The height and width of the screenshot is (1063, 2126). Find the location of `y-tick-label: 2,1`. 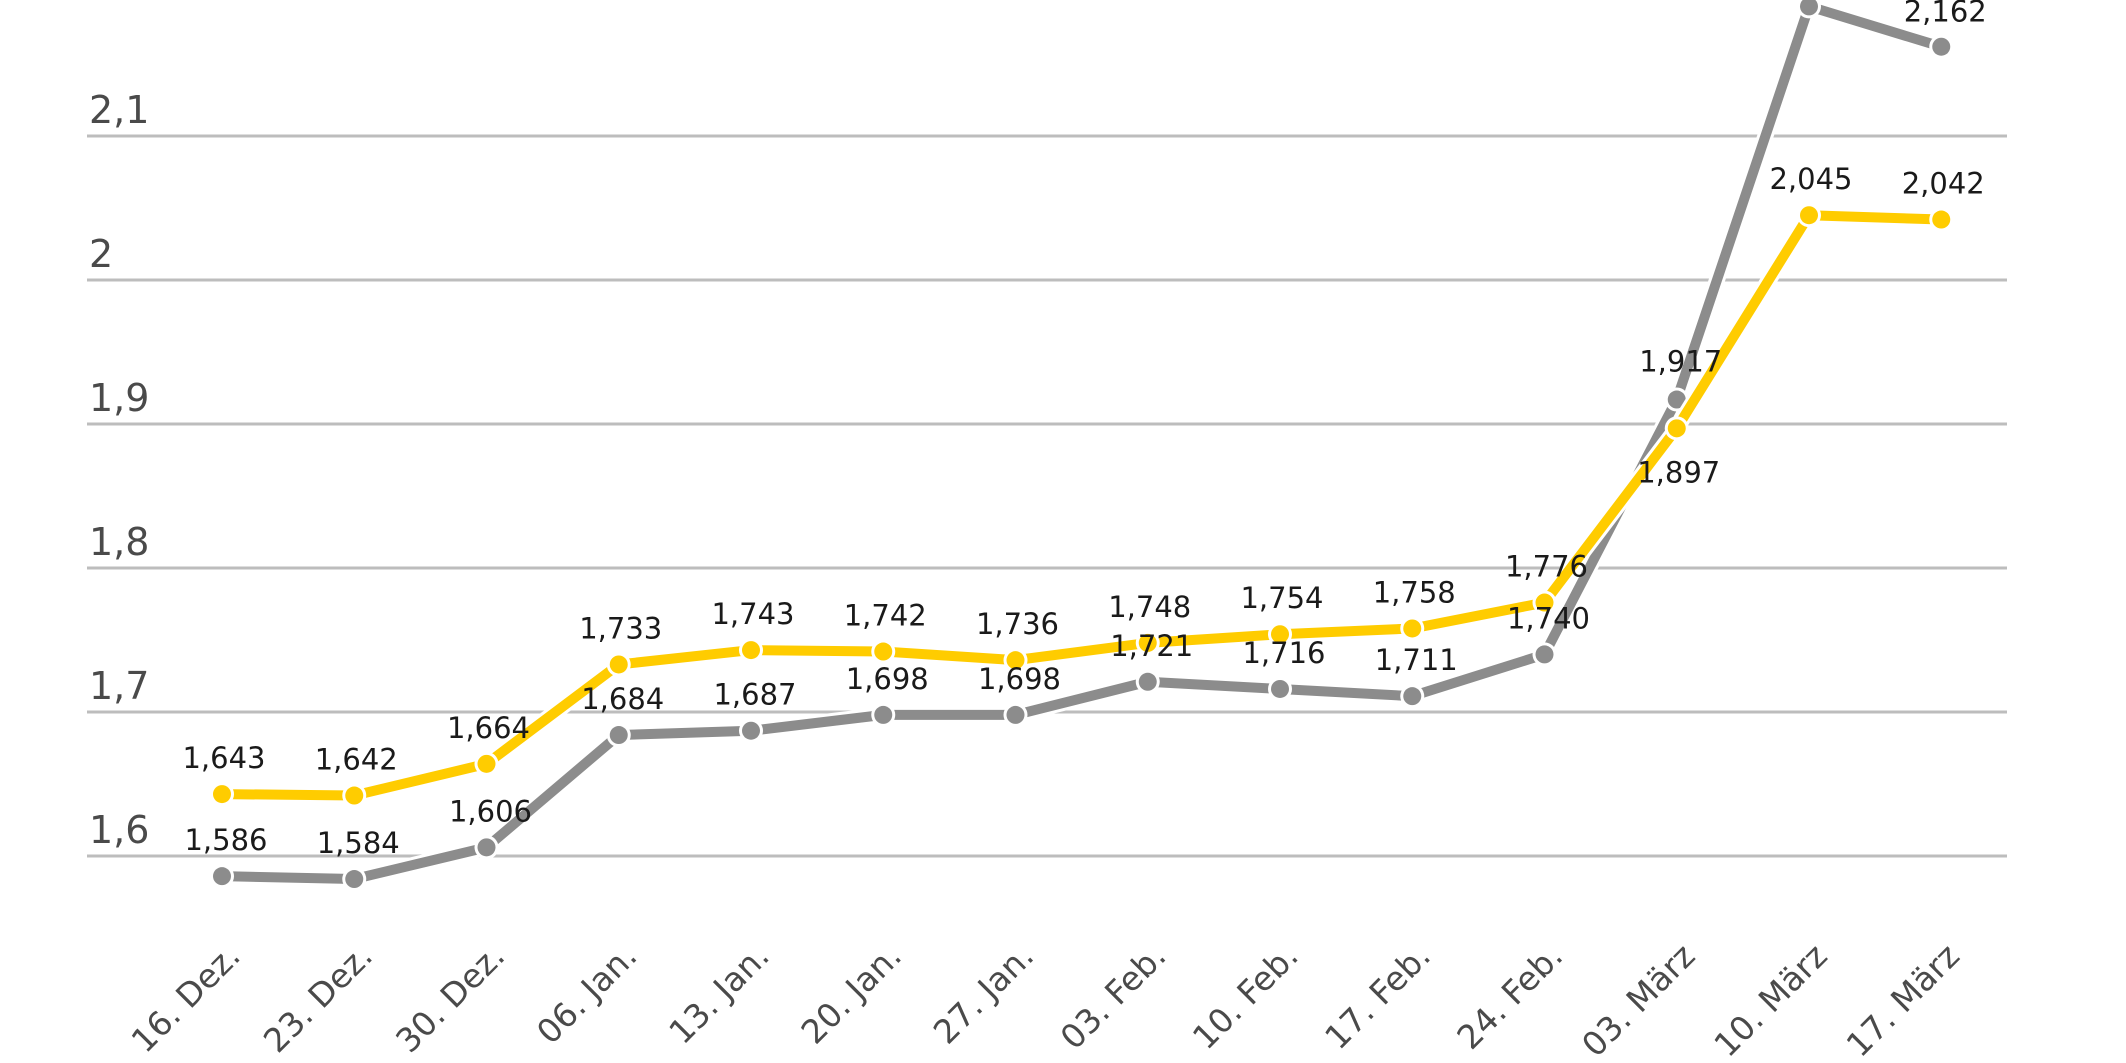

y-tick-label: 2,1 is located at coordinates (119, 110).